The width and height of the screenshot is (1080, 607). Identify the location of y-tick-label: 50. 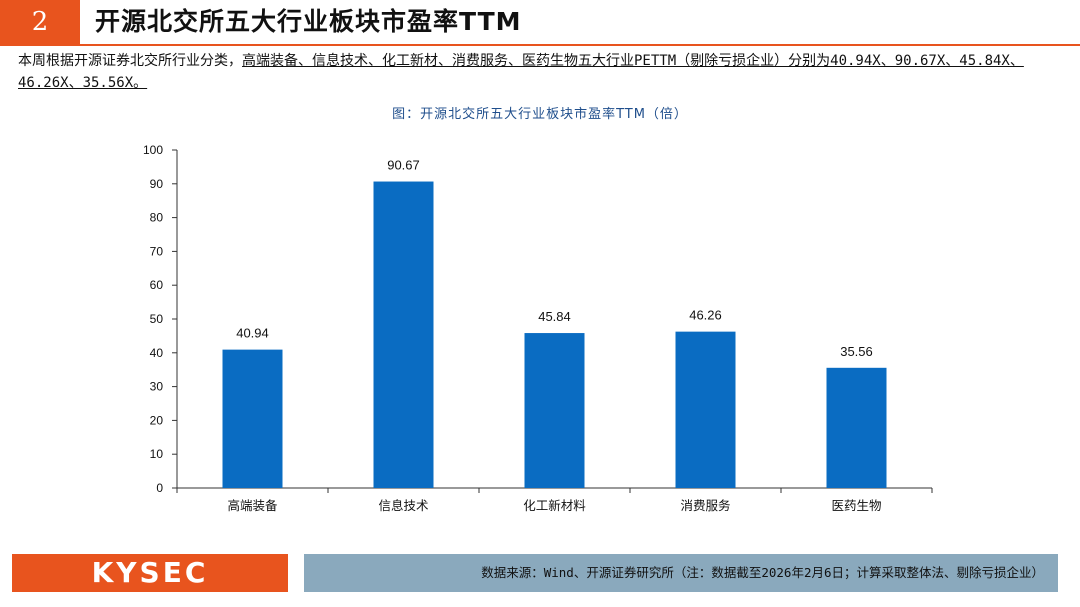
(157, 319).